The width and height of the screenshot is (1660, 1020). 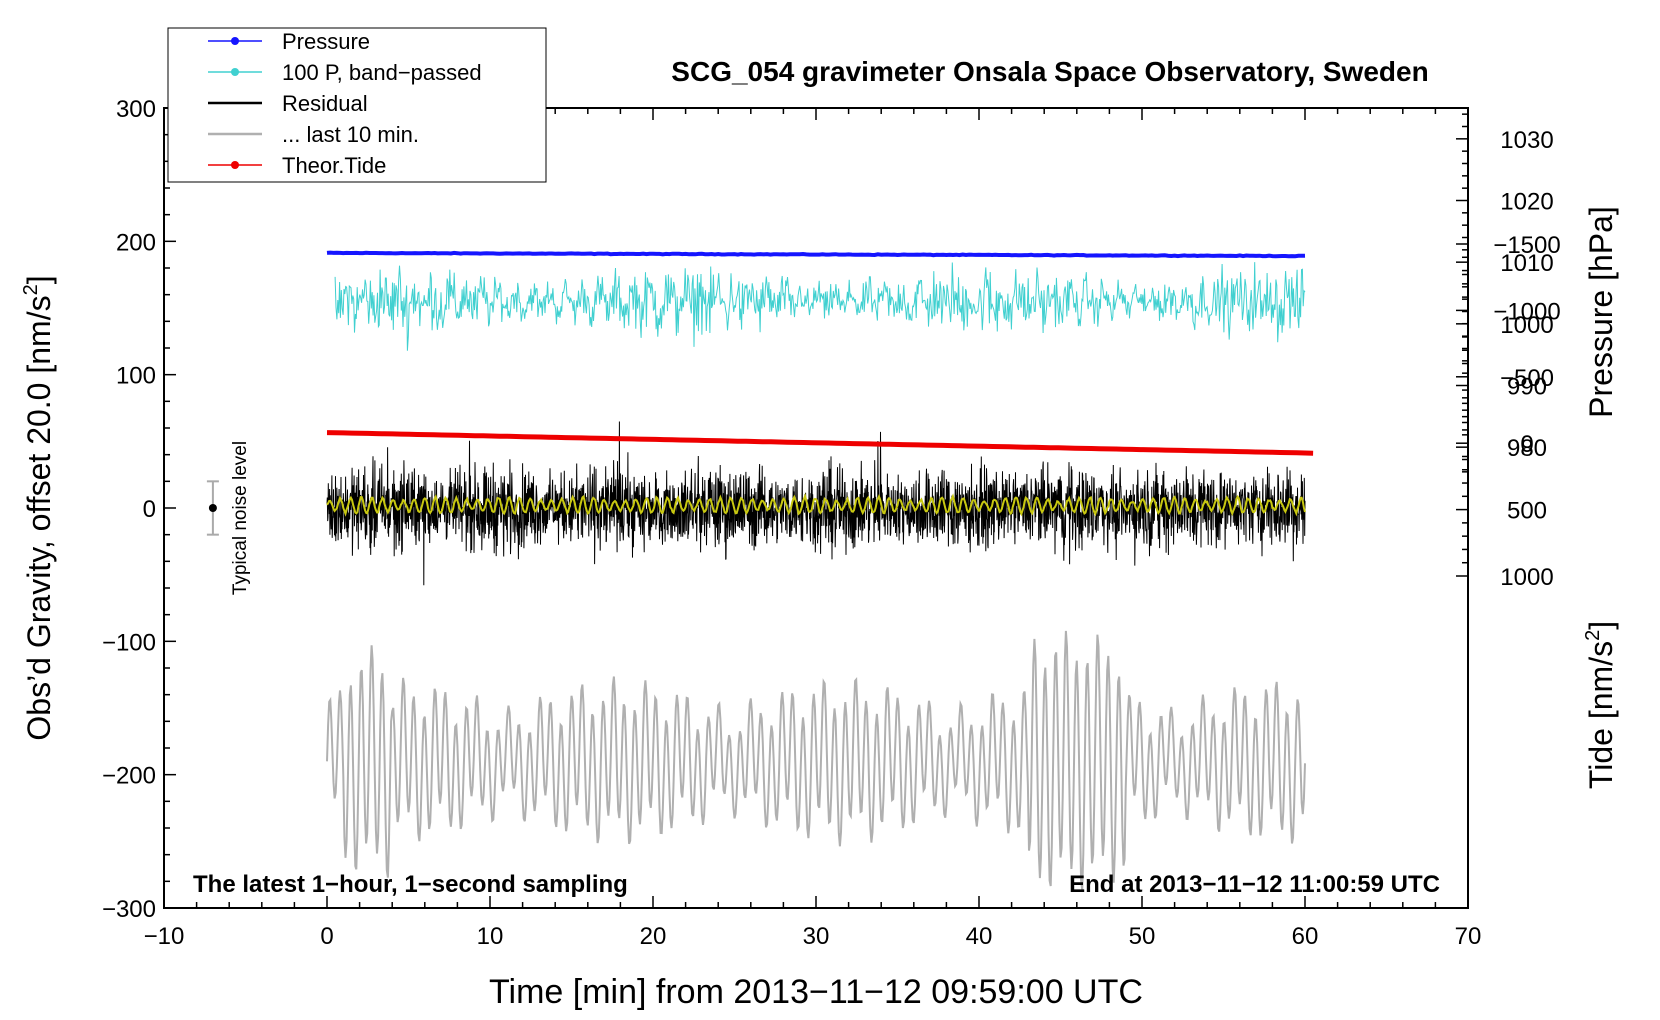 What do you see at coordinates (820, 306) in the screenshot?
I see `series-band-passed-pressure` at bounding box center [820, 306].